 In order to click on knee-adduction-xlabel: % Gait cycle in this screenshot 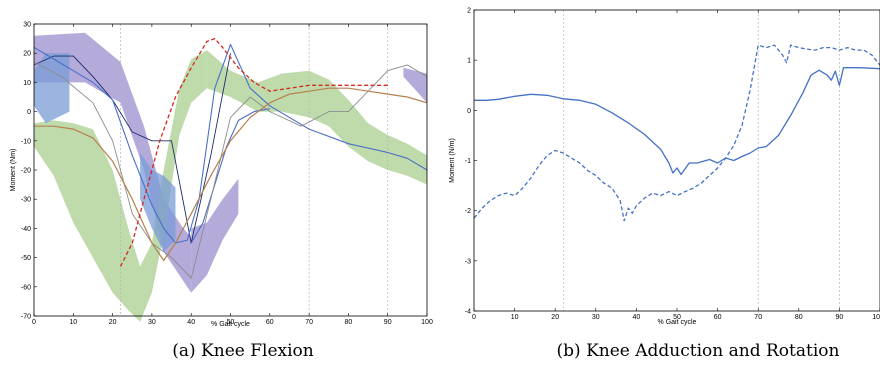, I will do `click(677, 322)`.